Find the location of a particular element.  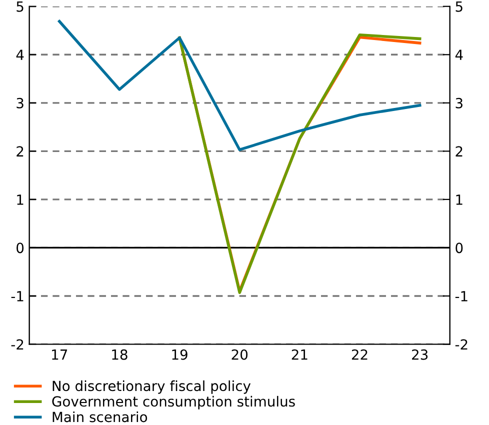

x-tick-label: 20 is located at coordinates (240, 354).